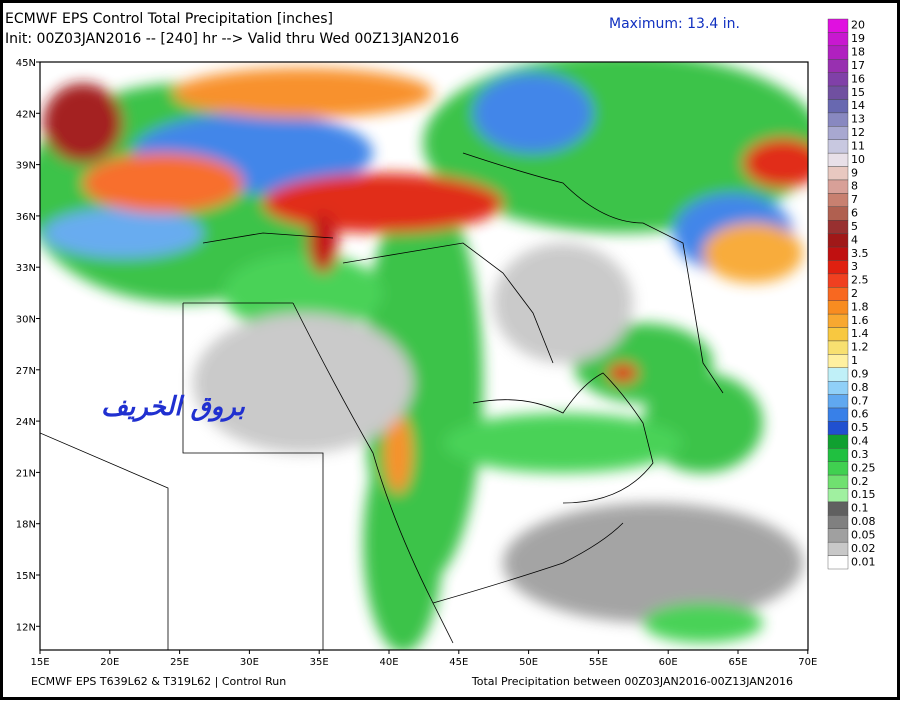  I want to click on lon-label: 35E, so click(319, 662).